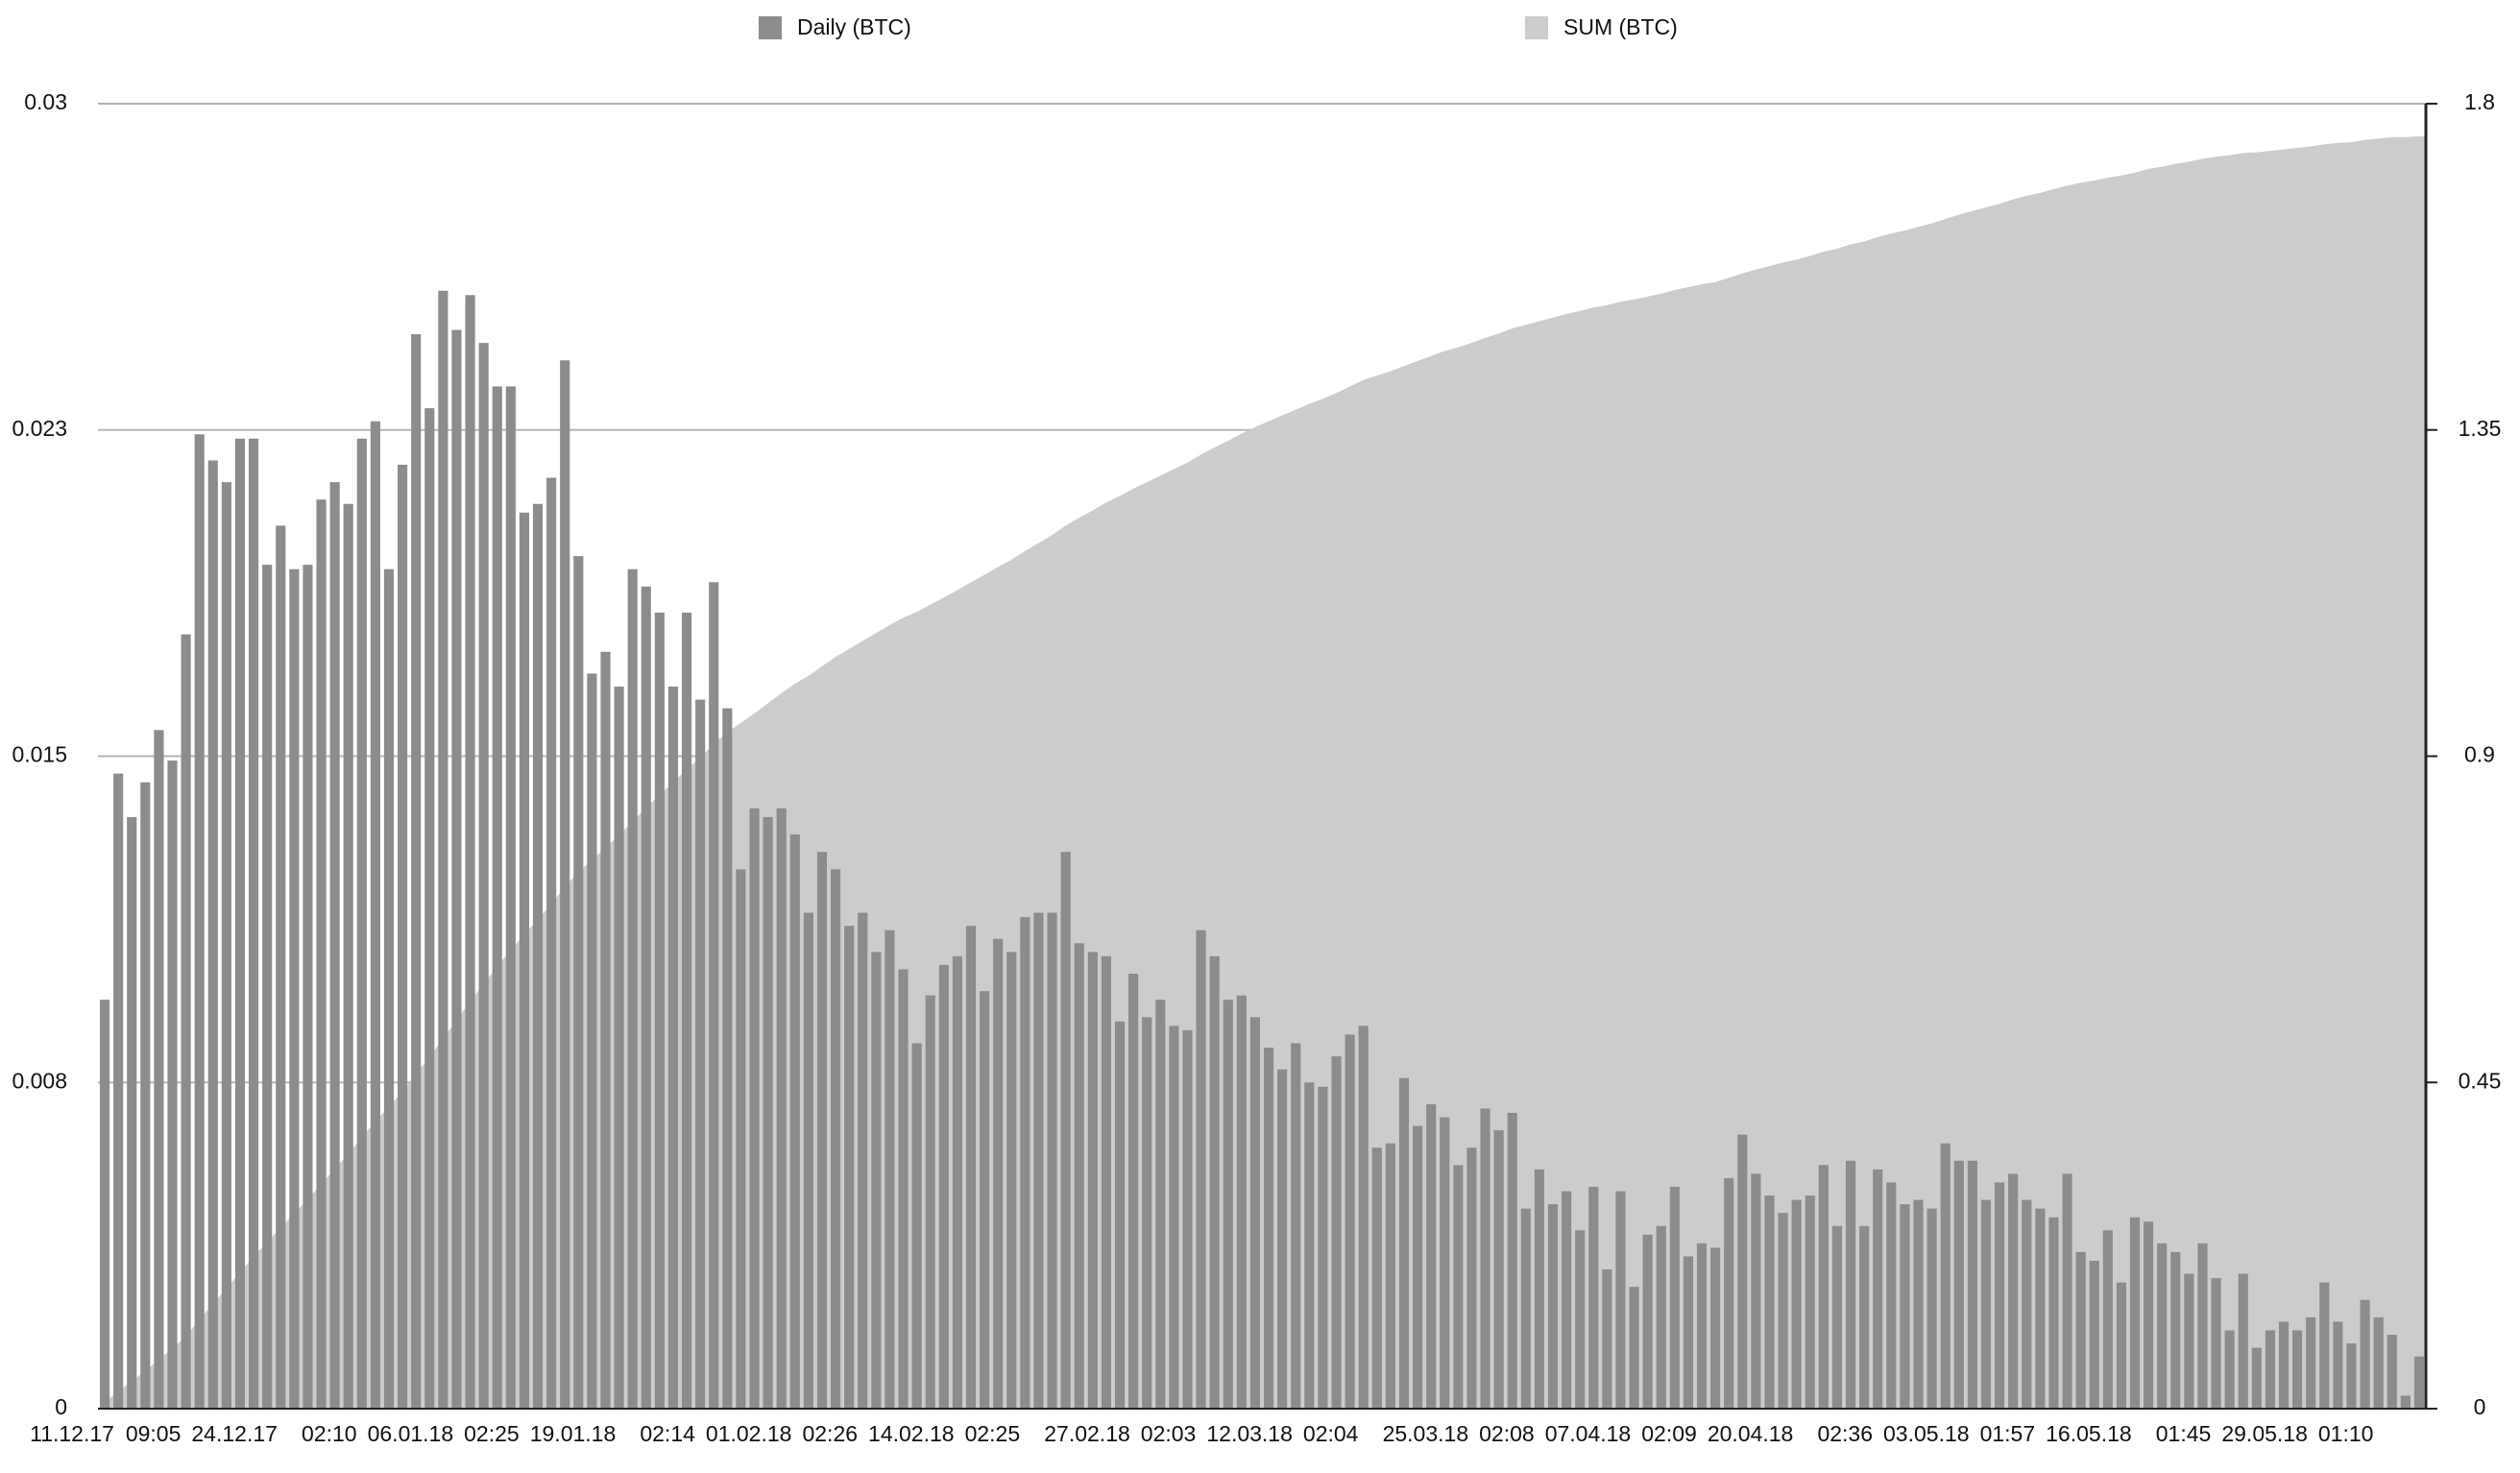 The height and width of the screenshot is (1473, 2520). What do you see at coordinates (1426, 1434) in the screenshot?
I see `x-tick-label: 25.03.18` at bounding box center [1426, 1434].